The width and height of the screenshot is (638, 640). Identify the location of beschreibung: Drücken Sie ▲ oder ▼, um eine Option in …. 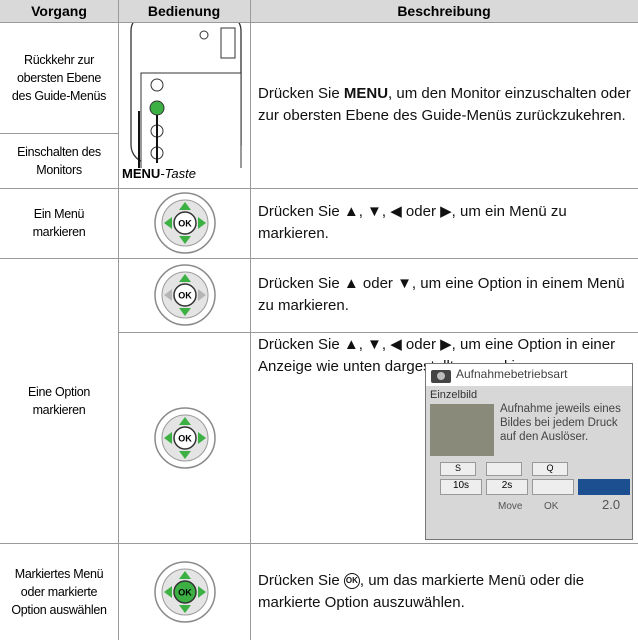
(441, 294).